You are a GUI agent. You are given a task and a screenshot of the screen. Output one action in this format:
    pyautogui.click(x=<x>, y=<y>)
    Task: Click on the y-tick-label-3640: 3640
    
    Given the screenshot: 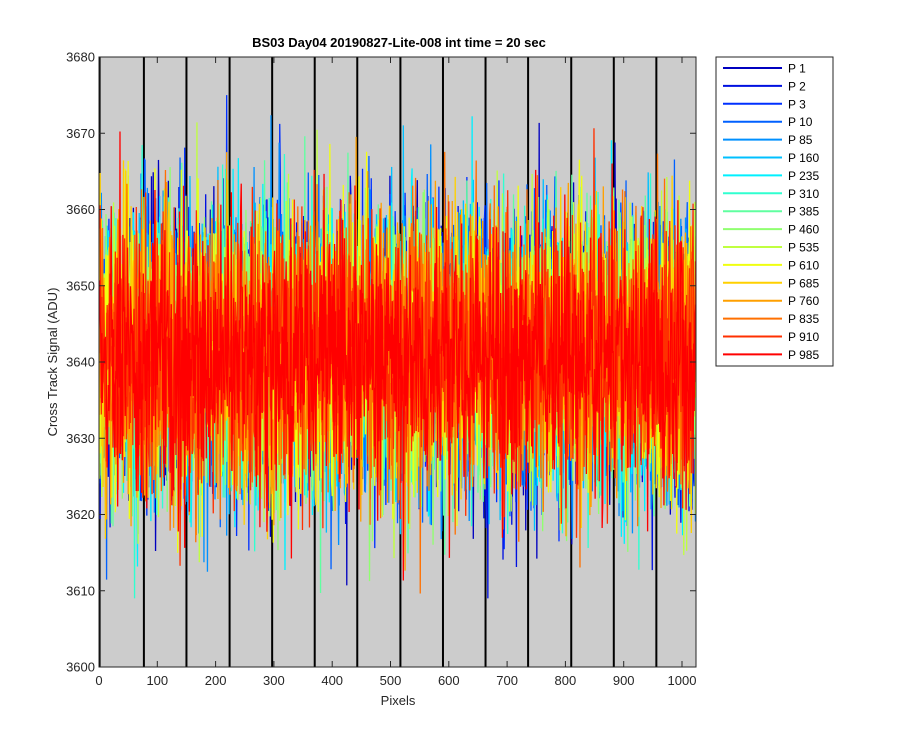 What is the action you would take?
    pyautogui.click(x=80, y=362)
    